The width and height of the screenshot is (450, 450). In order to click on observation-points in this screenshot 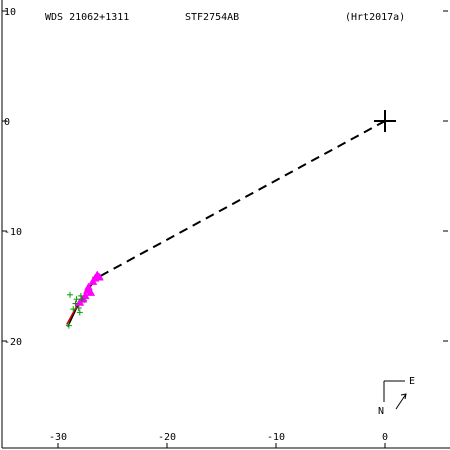, I will do `click(84, 299)`.